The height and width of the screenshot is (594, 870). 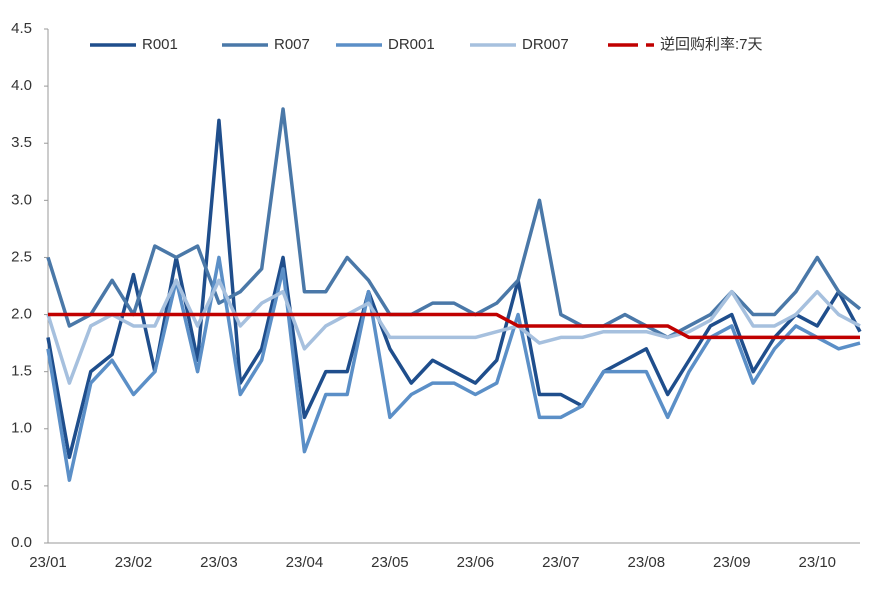 I want to click on x-tick-label: 23/03, so click(x=219, y=562).